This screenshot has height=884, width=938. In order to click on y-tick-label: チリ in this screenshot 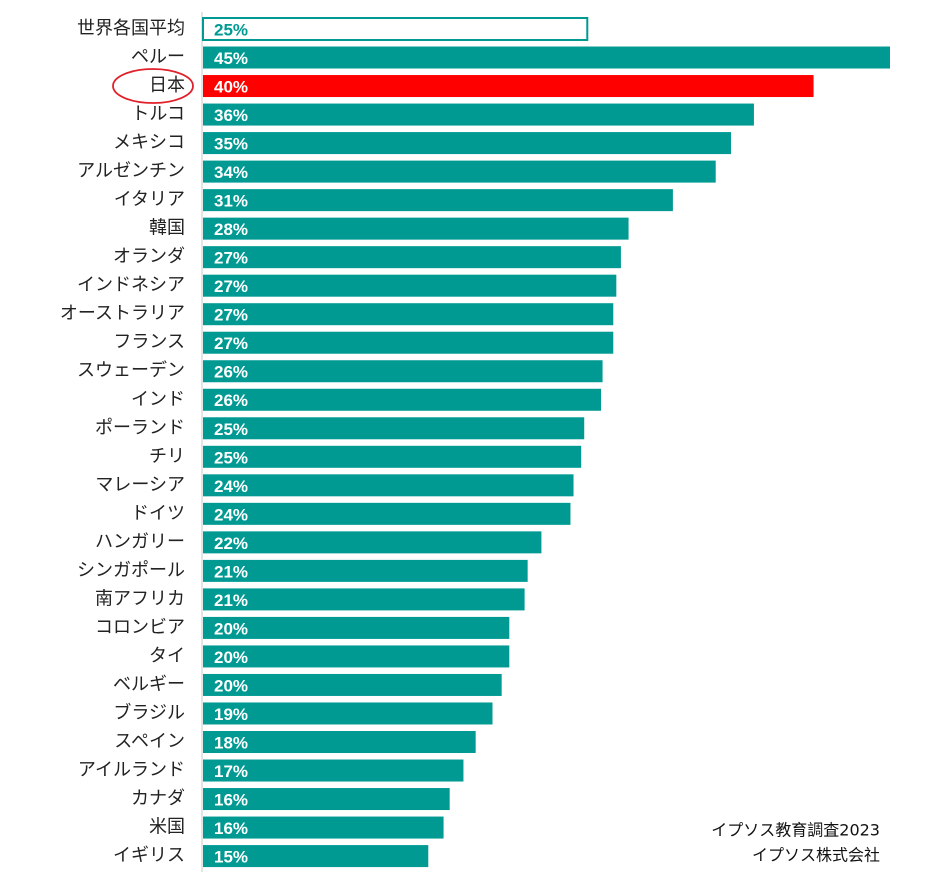, I will do `click(167, 456)`.